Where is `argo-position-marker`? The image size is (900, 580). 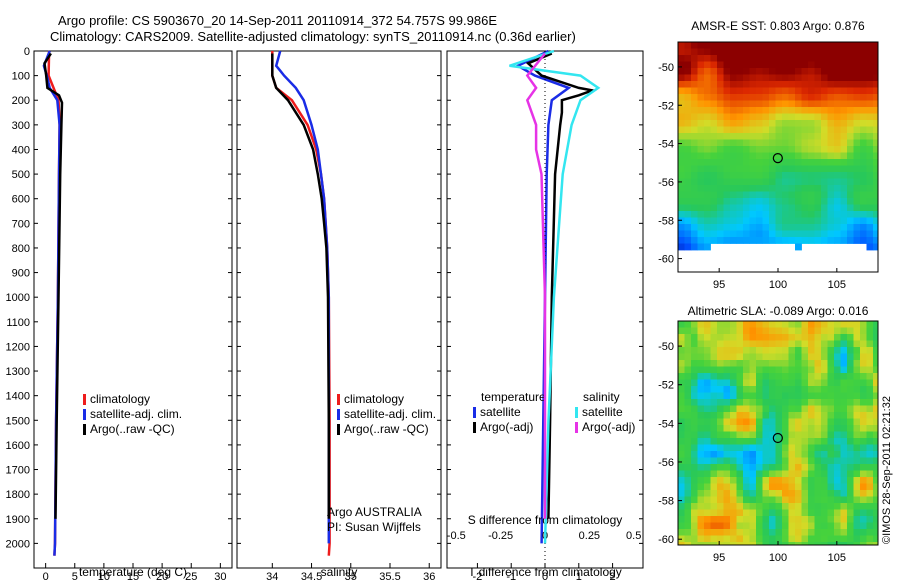 argo-position-marker is located at coordinates (777, 438).